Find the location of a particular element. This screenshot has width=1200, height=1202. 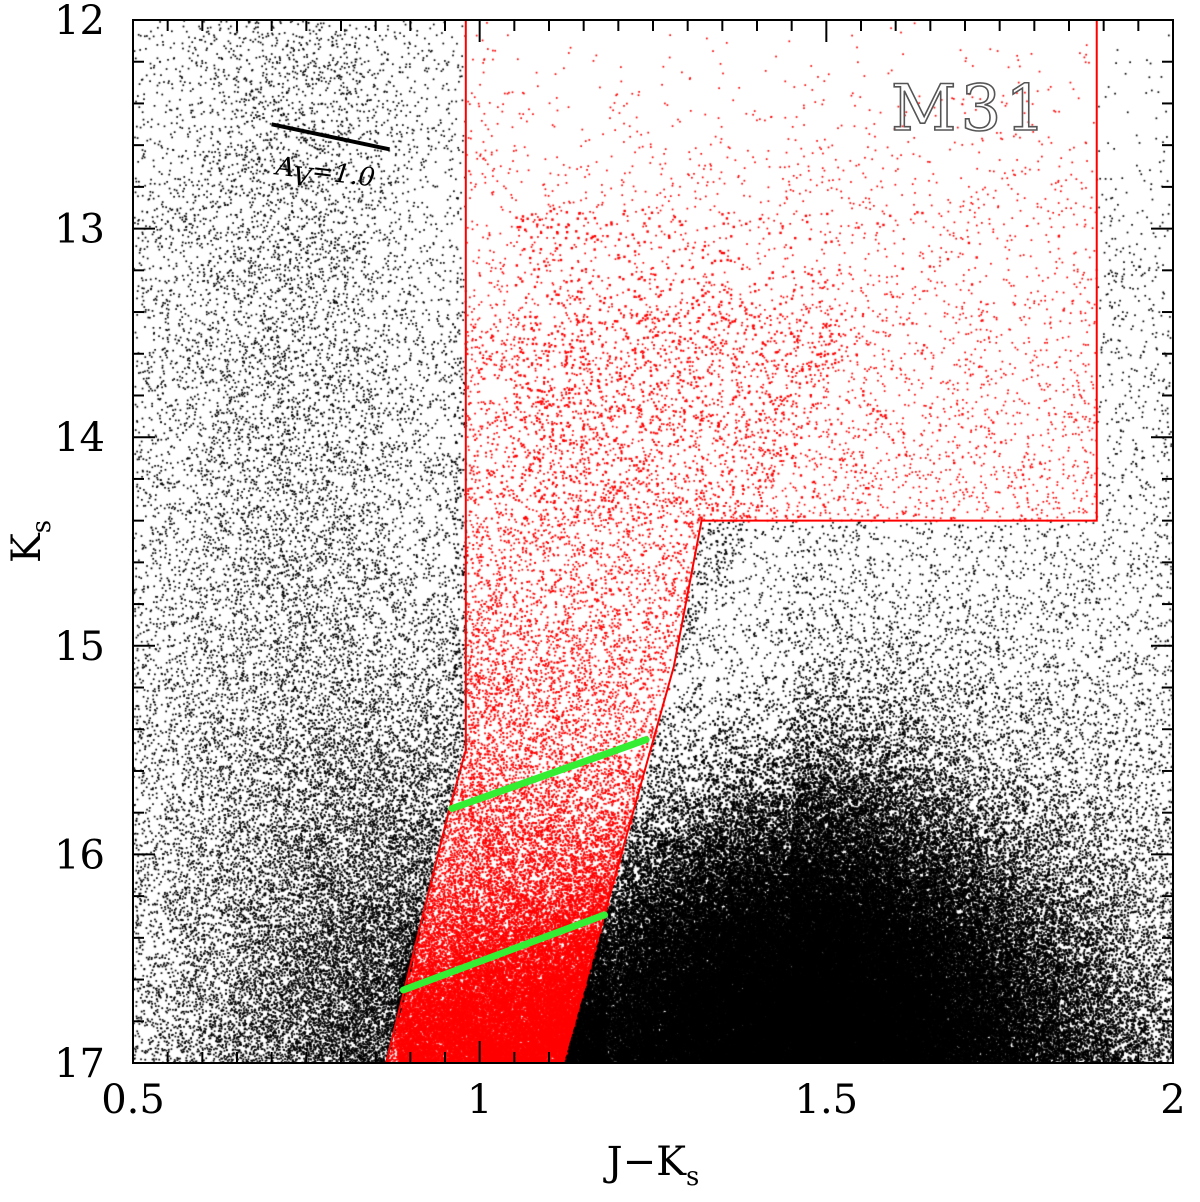

y-axis-title: Ks is located at coordinates (30, 541).